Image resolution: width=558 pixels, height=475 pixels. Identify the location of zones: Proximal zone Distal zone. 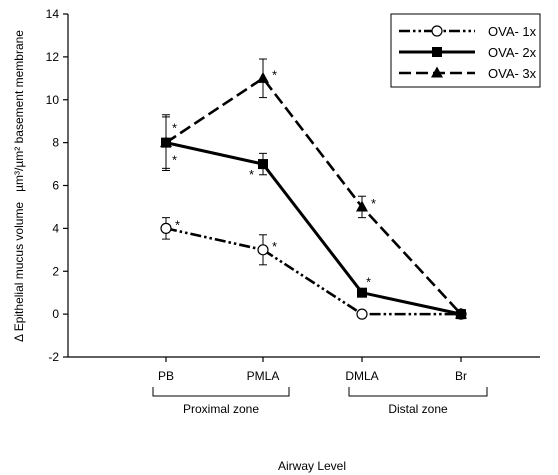
(320, 401).